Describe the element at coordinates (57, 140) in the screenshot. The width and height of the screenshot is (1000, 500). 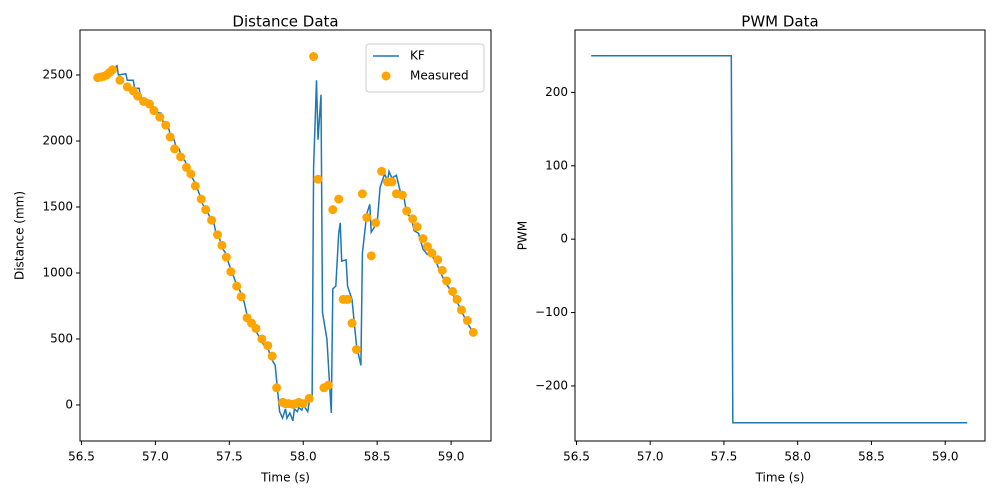
I see `y-tick-label: 2000` at that location.